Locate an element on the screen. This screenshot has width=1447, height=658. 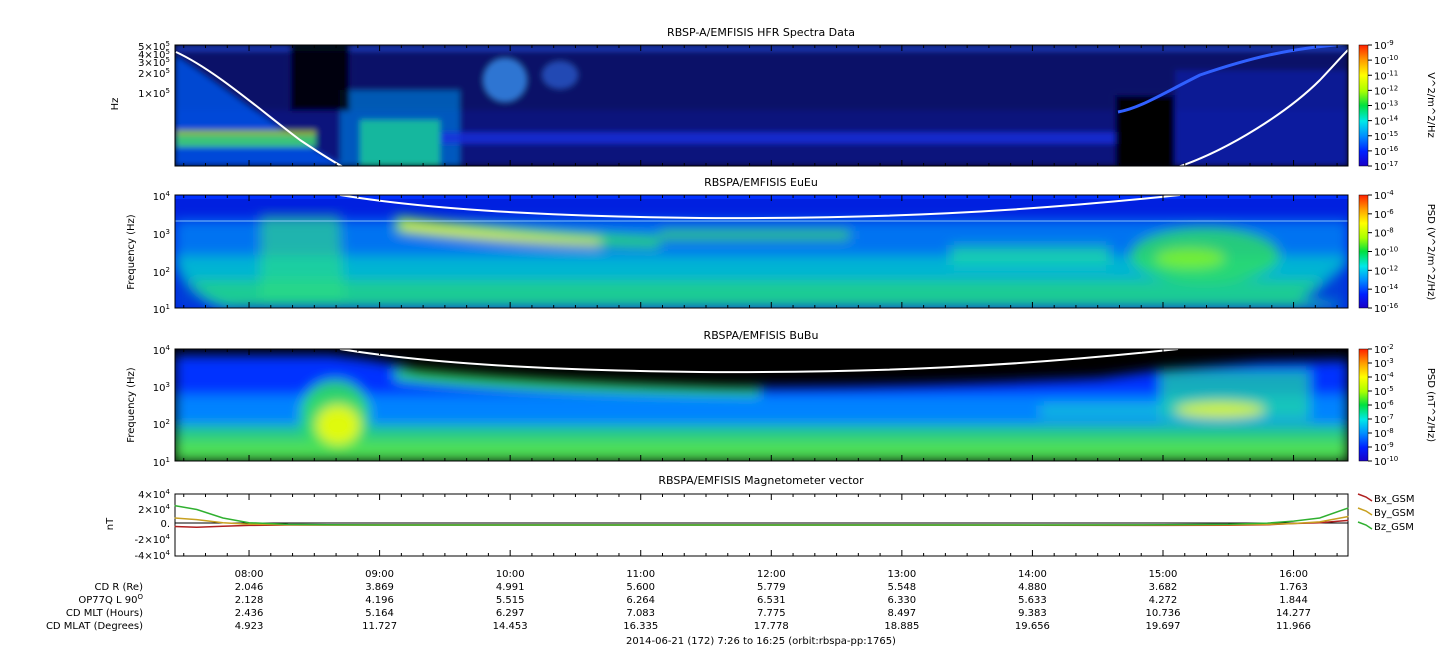
panel1-ytick: 1×105 is located at coordinates (154, 93).